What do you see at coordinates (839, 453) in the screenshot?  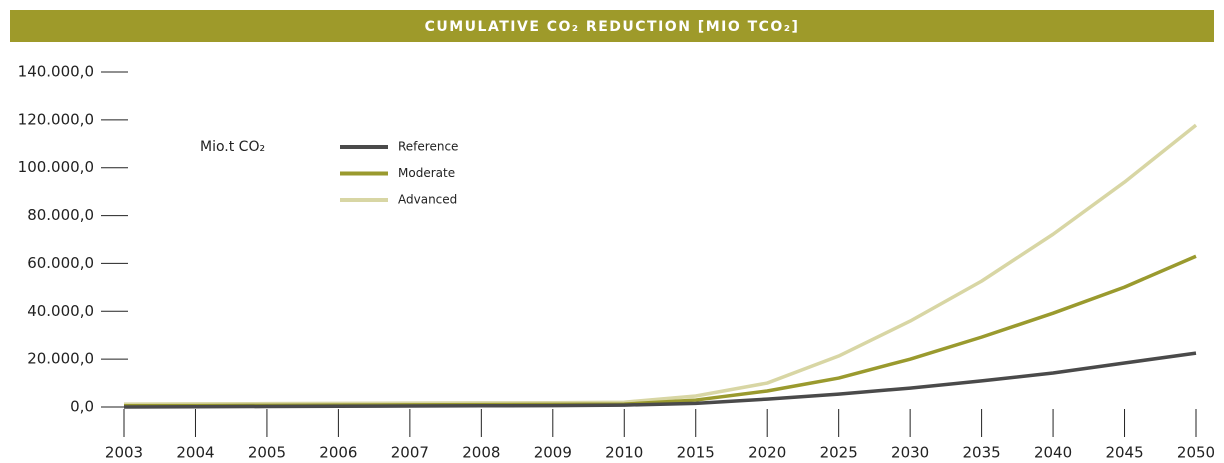 I see `x-tick-label: 2025` at bounding box center [839, 453].